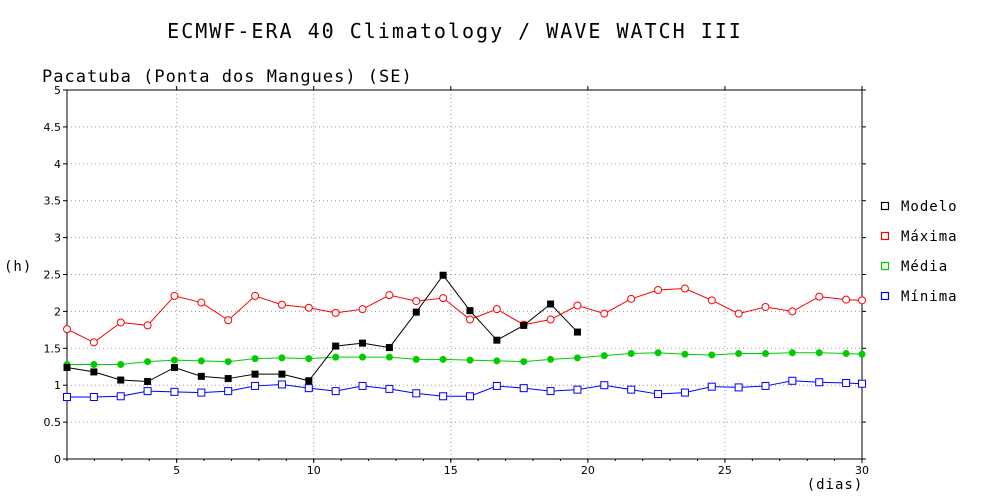  Describe the element at coordinates (57, 238) in the screenshot. I see `y-tick-label: 3` at that location.